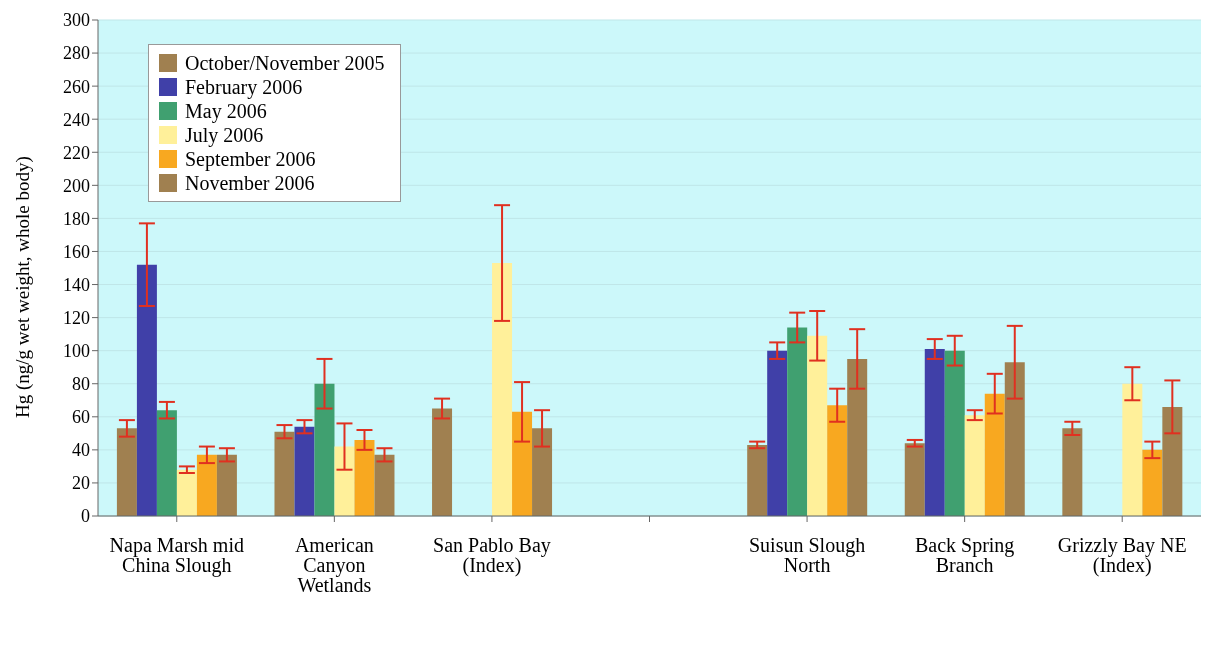 Image resolution: width=1215 pixels, height=658 pixels. I want to click on x-tick-label: Grizzly Bay NE (Index), so click(1122, 556).